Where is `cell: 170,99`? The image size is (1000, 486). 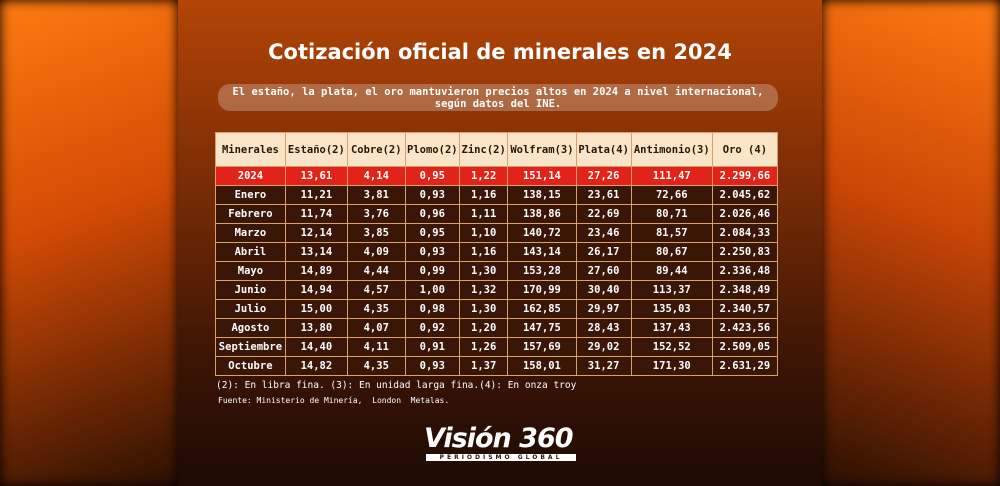 cell: 170,99 is located at coordinates (542, 290).